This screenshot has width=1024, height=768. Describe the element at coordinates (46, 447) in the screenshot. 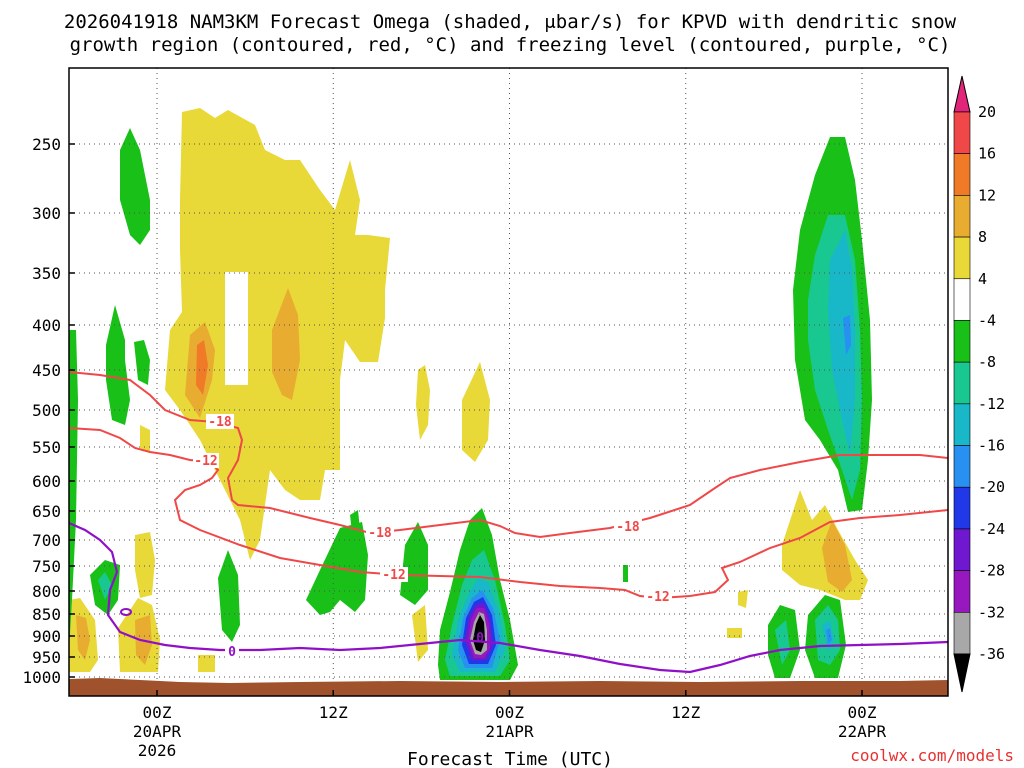

I see `y-tick-label: 550` at that location.